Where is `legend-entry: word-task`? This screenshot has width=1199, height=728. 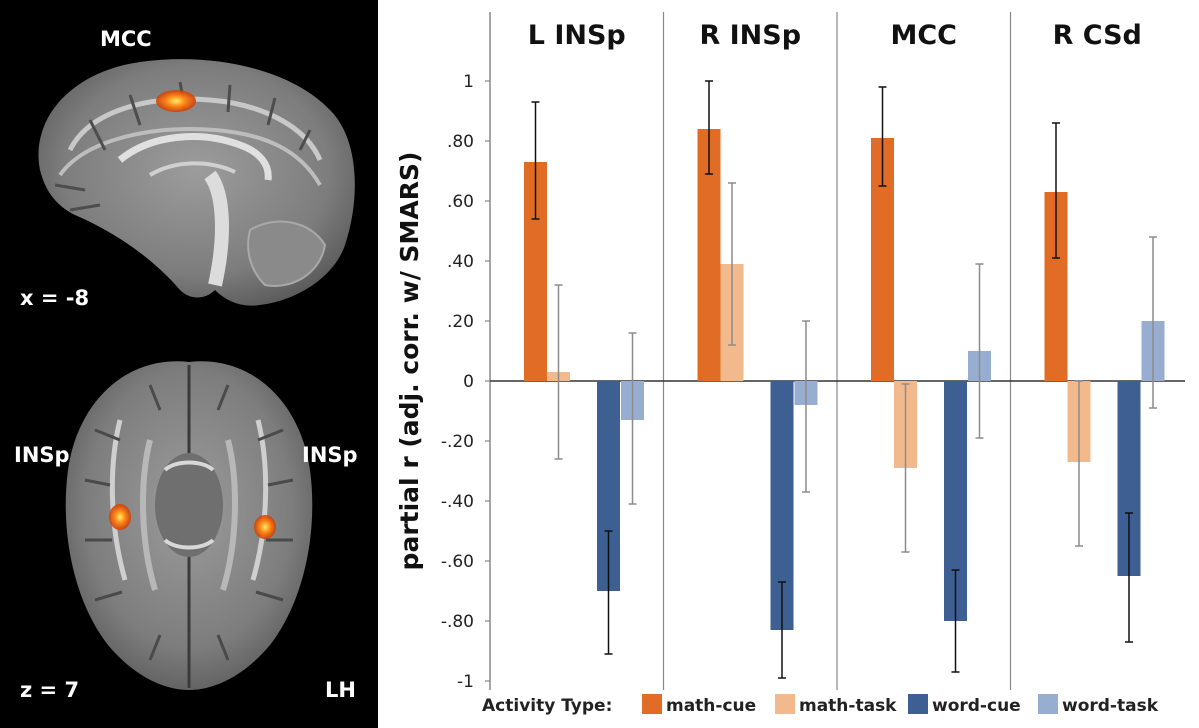
legend-entry: word-task is located at coordinates (1110, 706).